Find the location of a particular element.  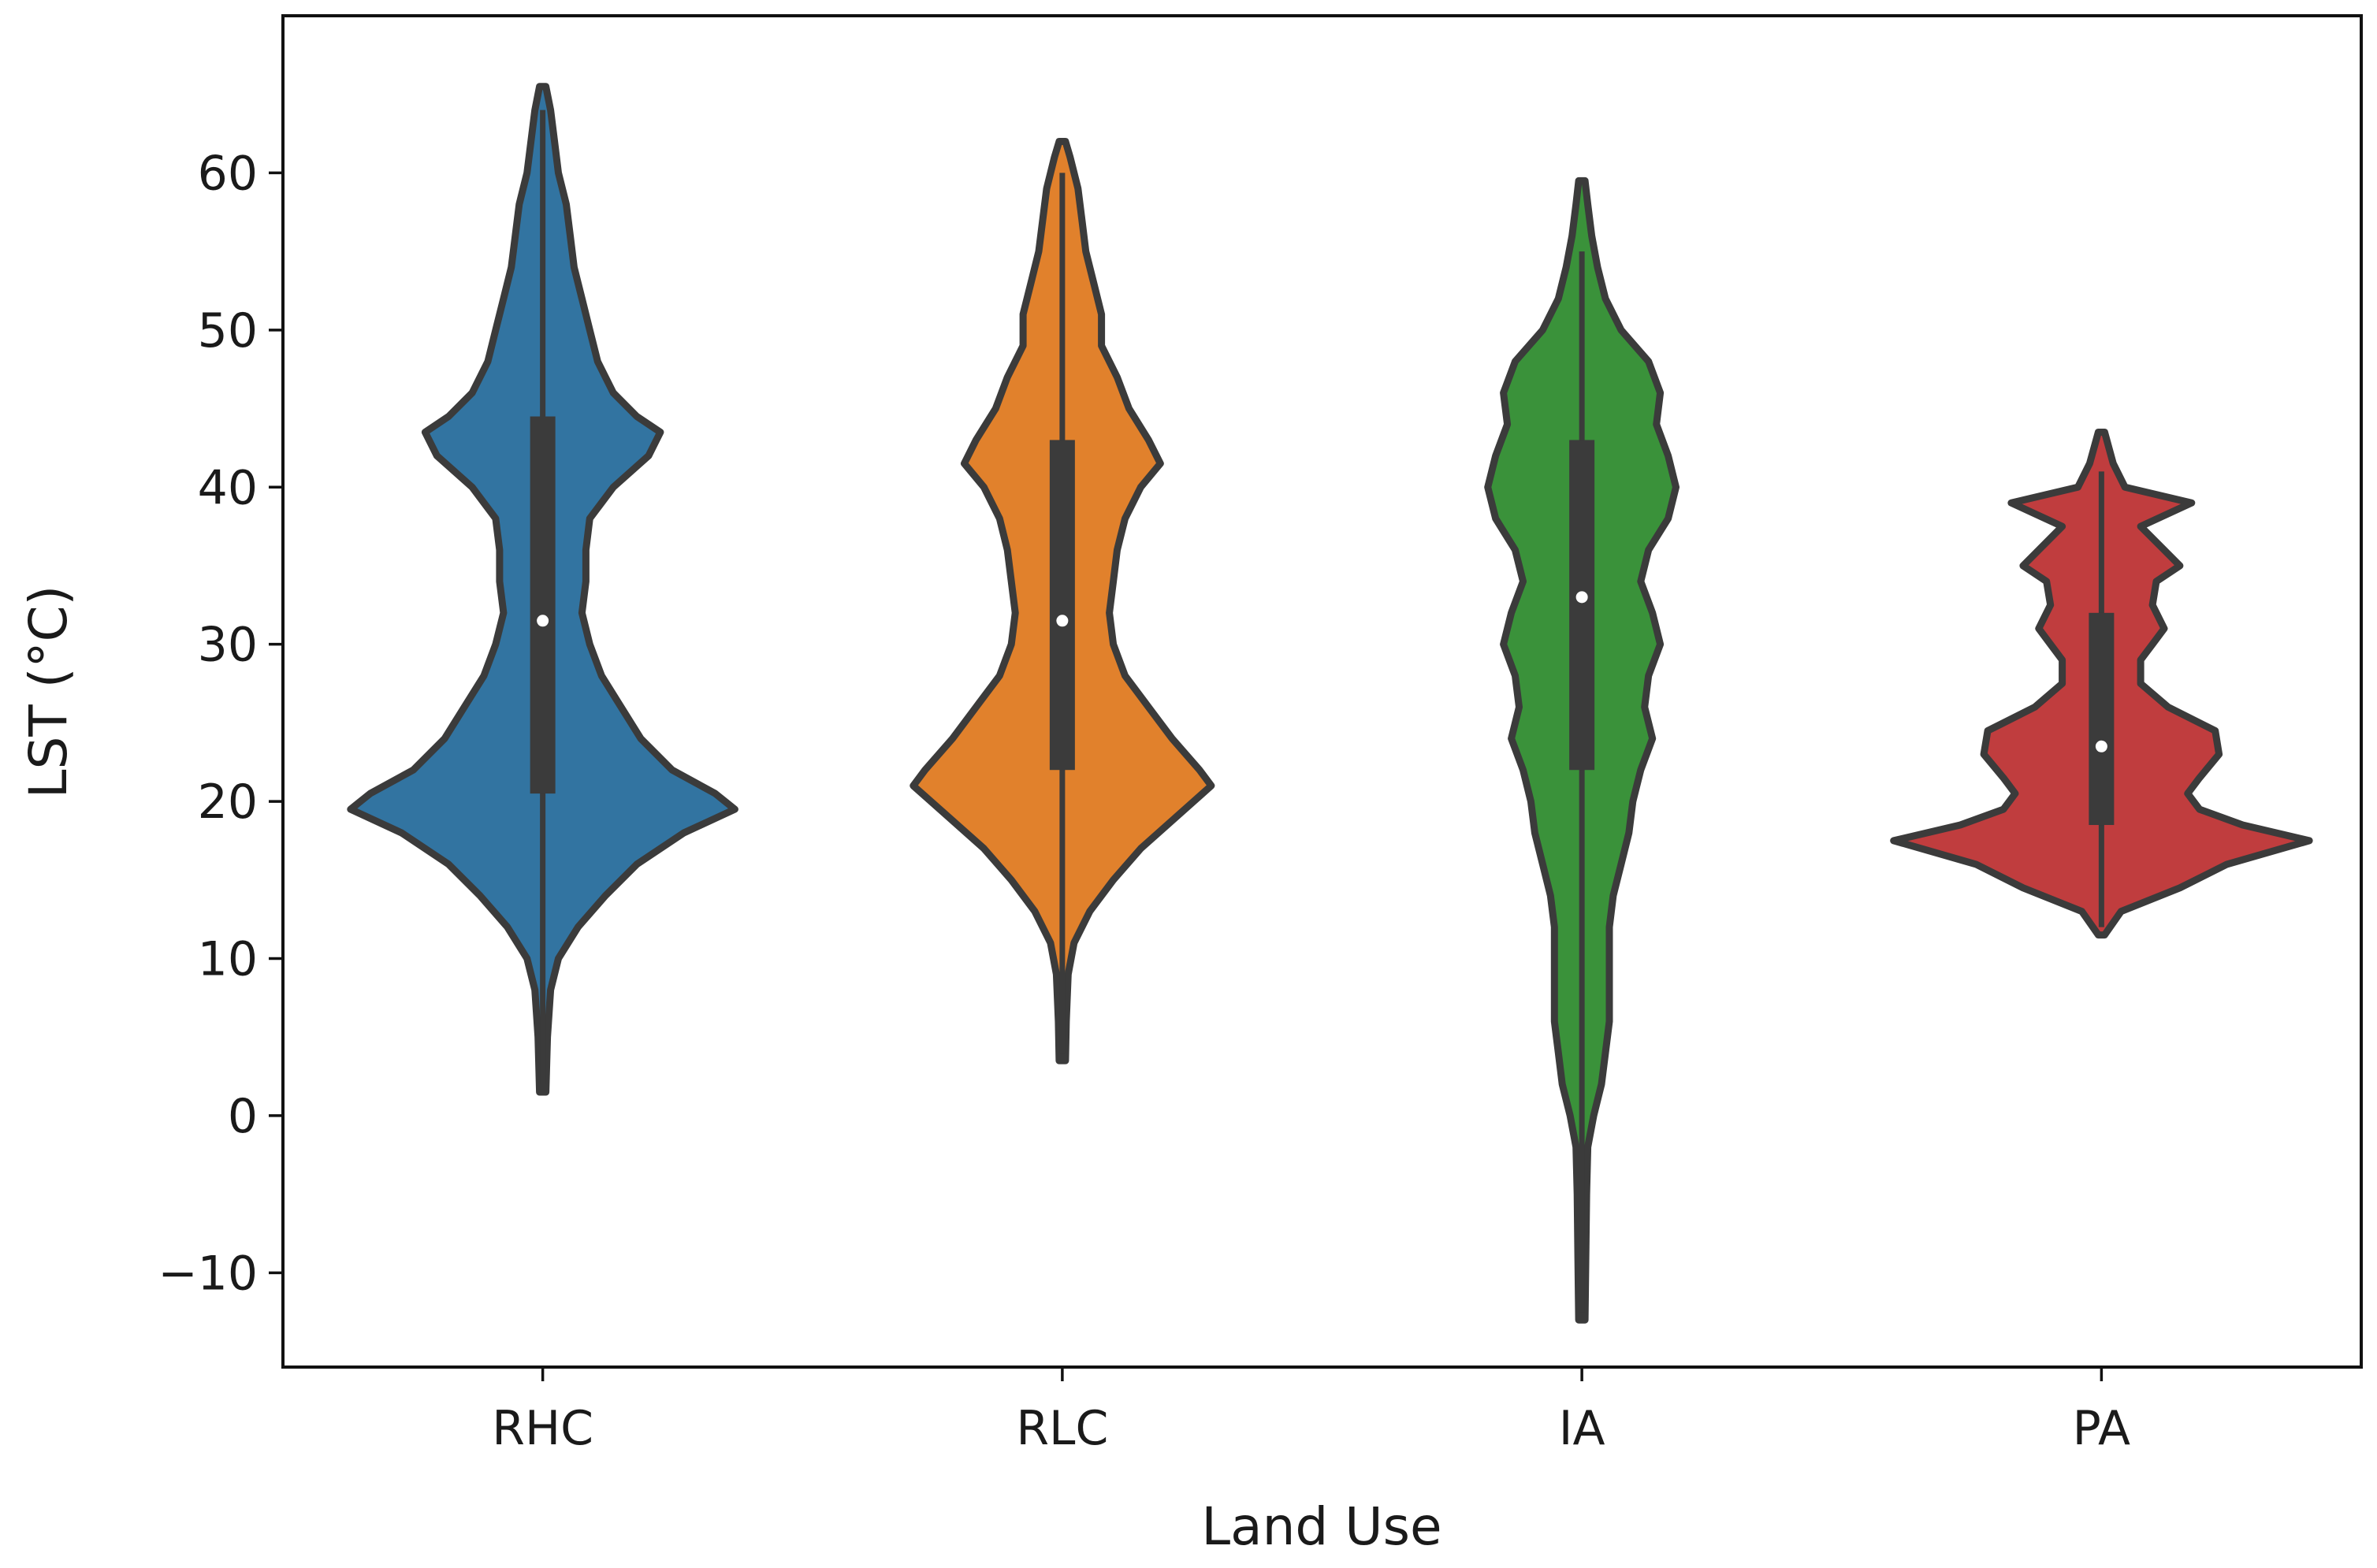

y-axis: −10 0 10 20 30 40 50 60 is located at coordinates (220, 723).